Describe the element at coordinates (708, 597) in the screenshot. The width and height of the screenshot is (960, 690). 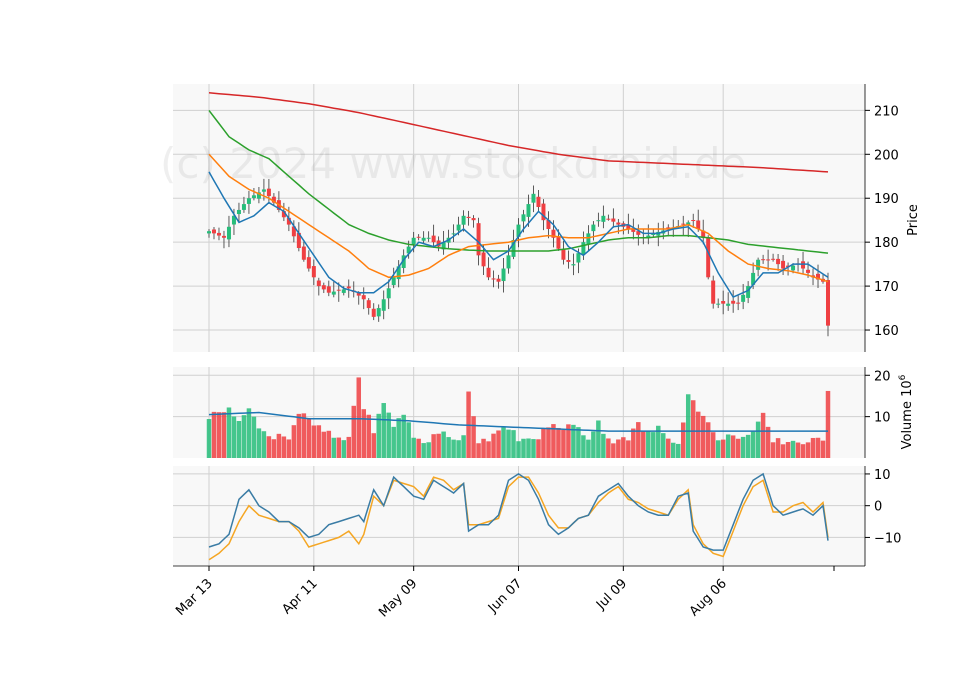
I see `x-tick-label: Aug 06` at that location.